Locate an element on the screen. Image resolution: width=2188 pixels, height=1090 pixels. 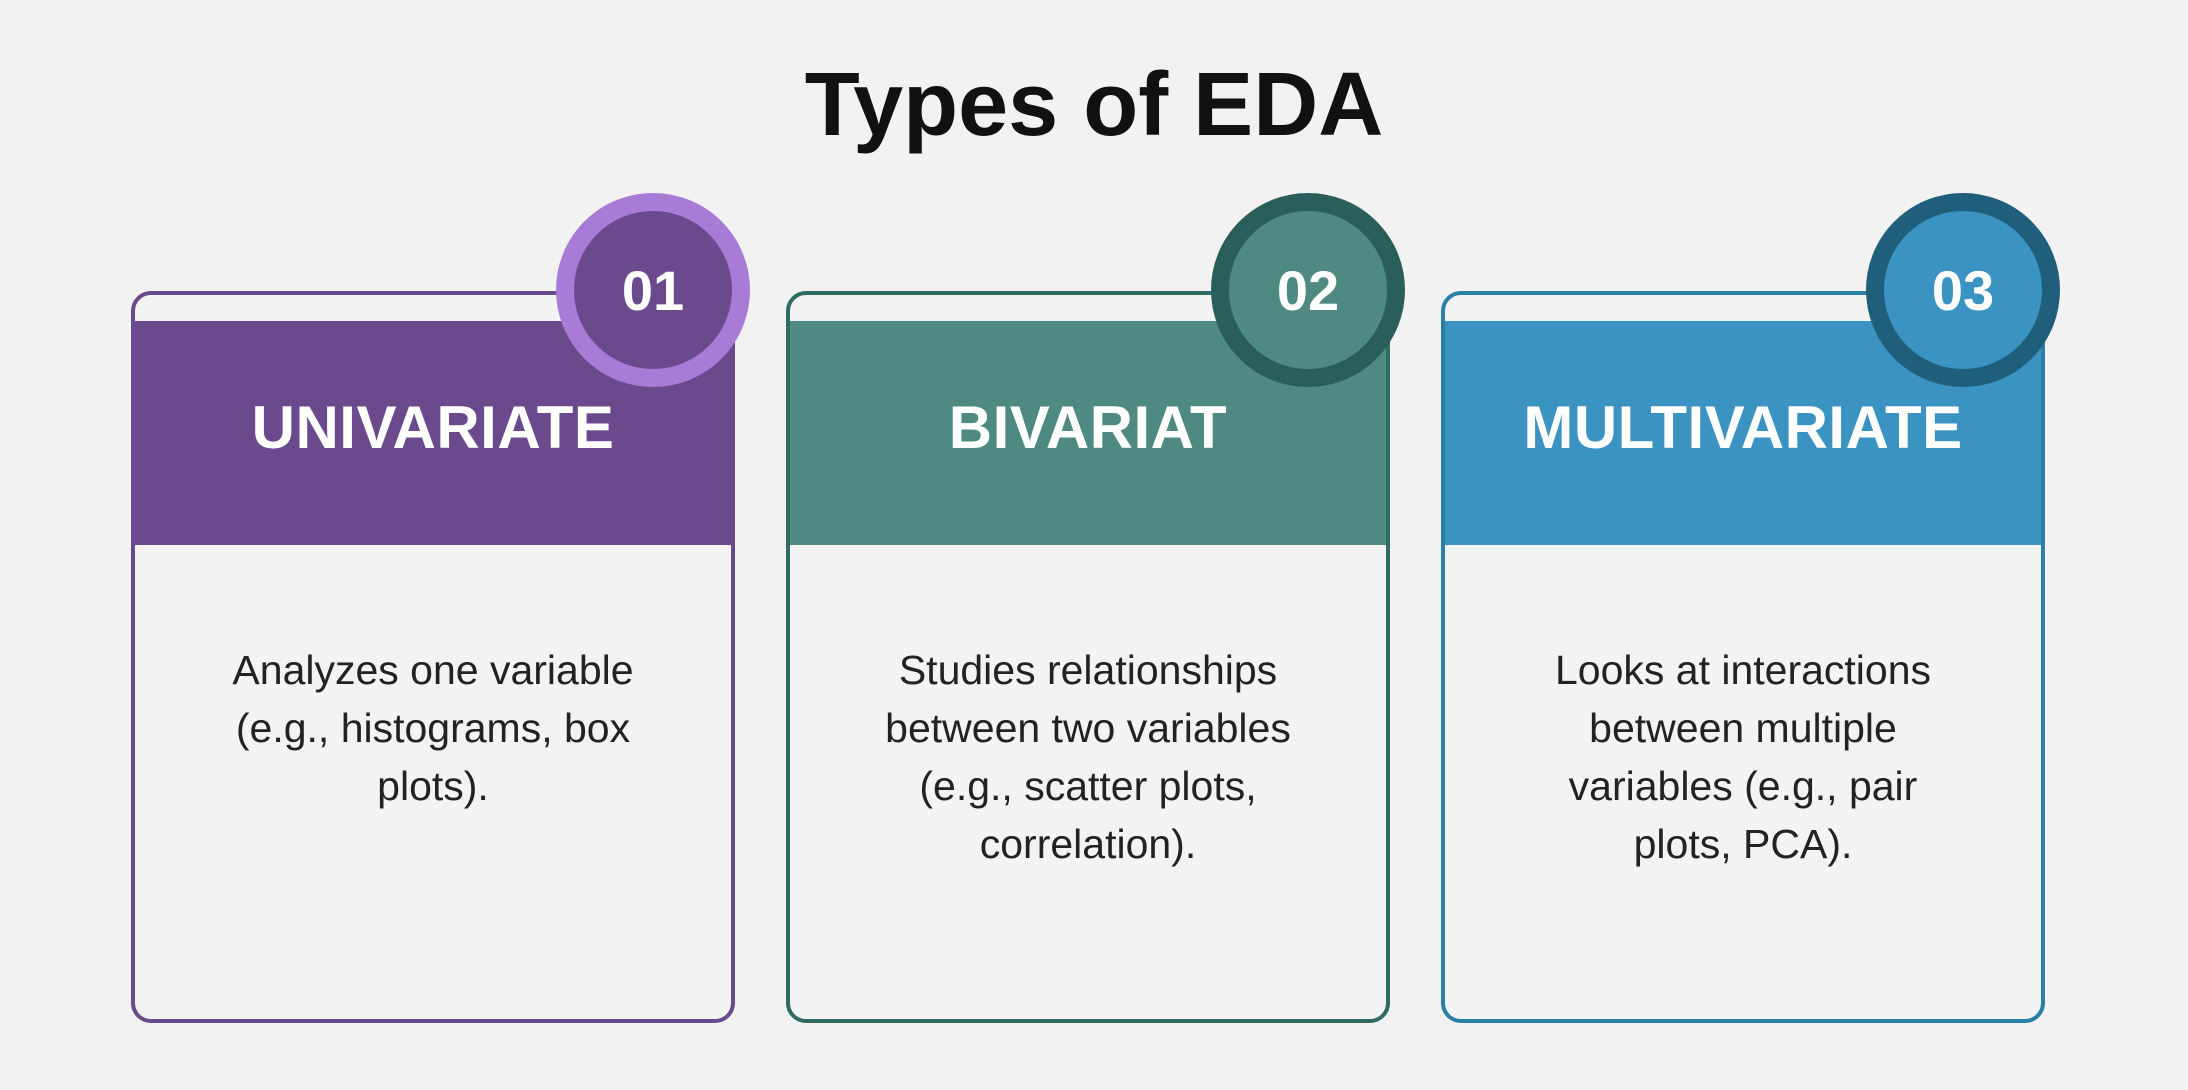
description-line: (e.g., scatter plots, is located at coordinates (1088, 786).